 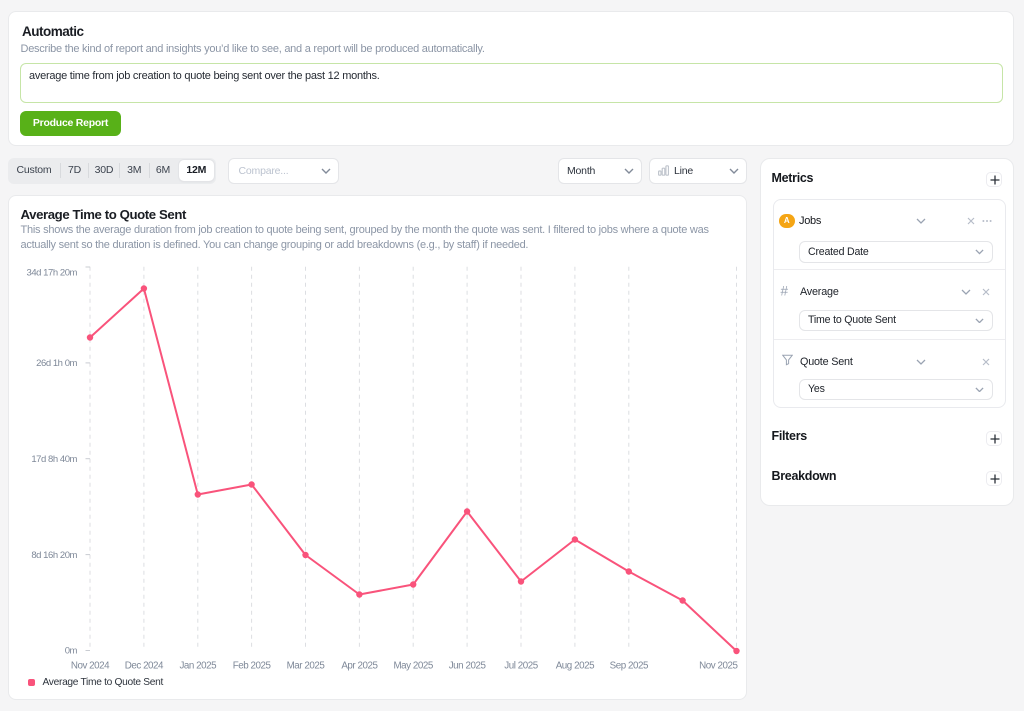 I want to click on svg-text: Dec 2024, so click(x=144, y=665).